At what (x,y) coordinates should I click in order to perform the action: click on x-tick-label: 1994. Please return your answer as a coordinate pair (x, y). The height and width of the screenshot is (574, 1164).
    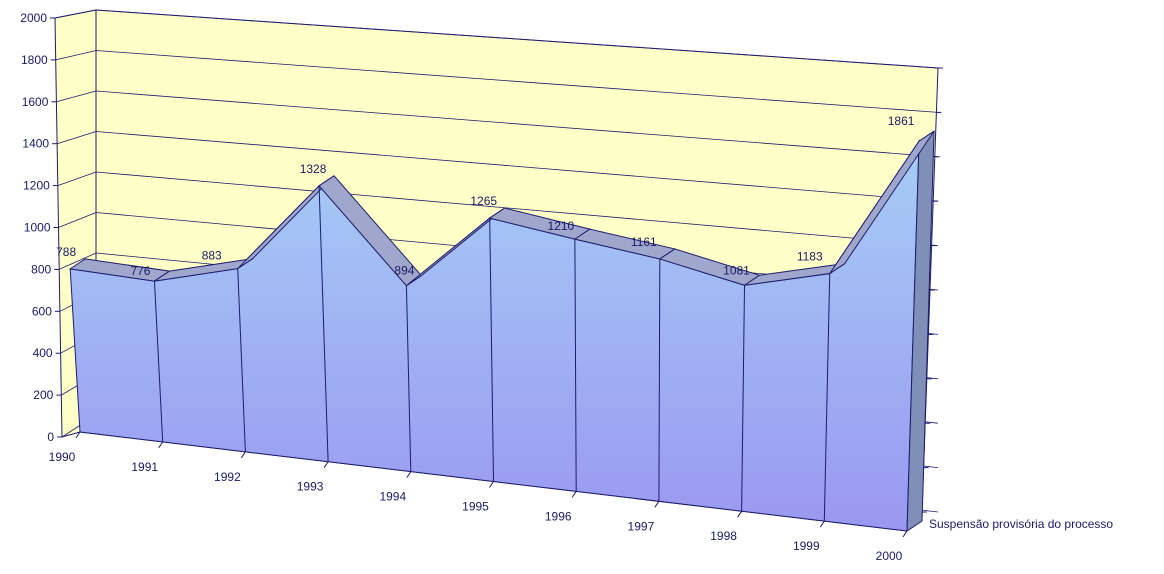
    Looking at the image, I should click on (392, 497).